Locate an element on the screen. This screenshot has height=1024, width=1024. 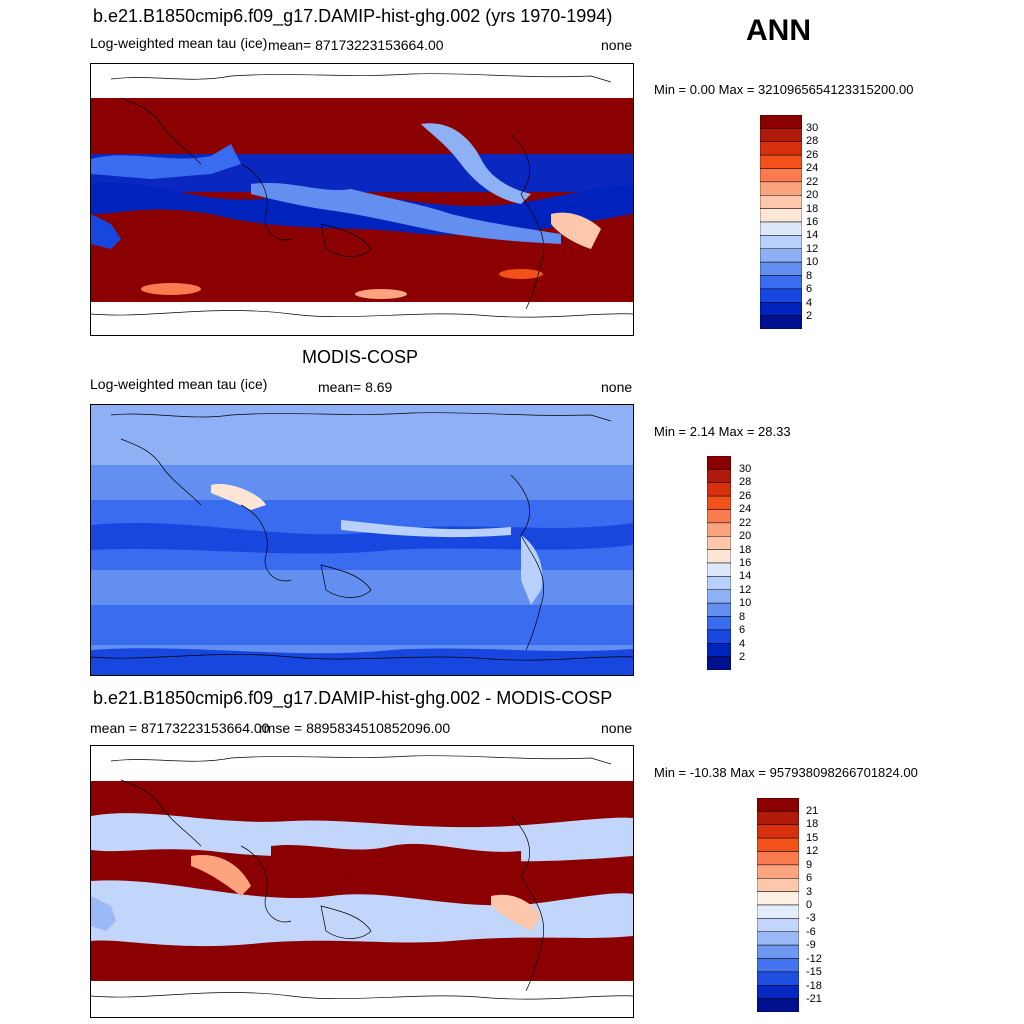
colorbar-tick-label: -18 is located at coordinates (814, 986).